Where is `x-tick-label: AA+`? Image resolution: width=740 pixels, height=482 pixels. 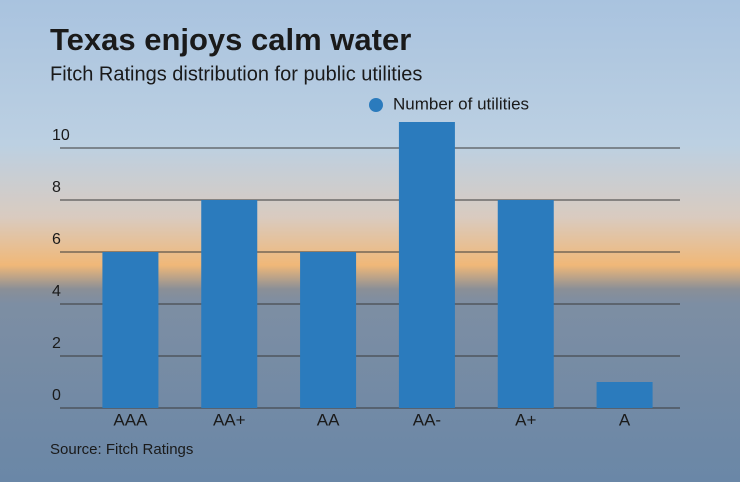
x-tick-label: AA+ is located at coordinates (229, 419).